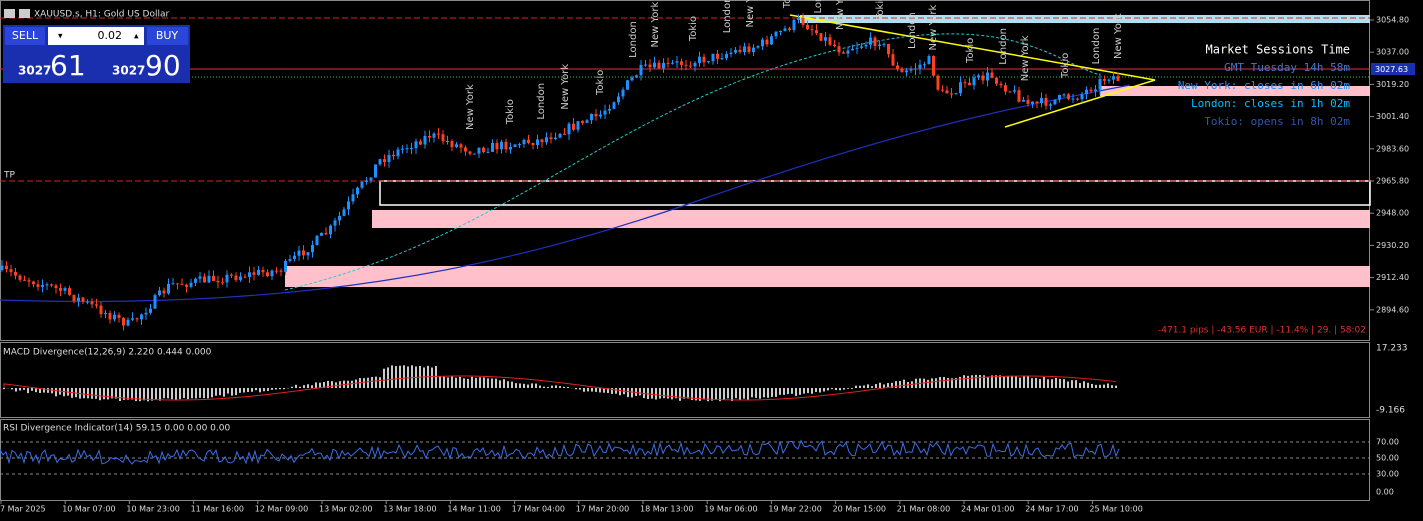 This screenshot has height=521, width=1423. I want to click on lot-input, so click(96, 36).